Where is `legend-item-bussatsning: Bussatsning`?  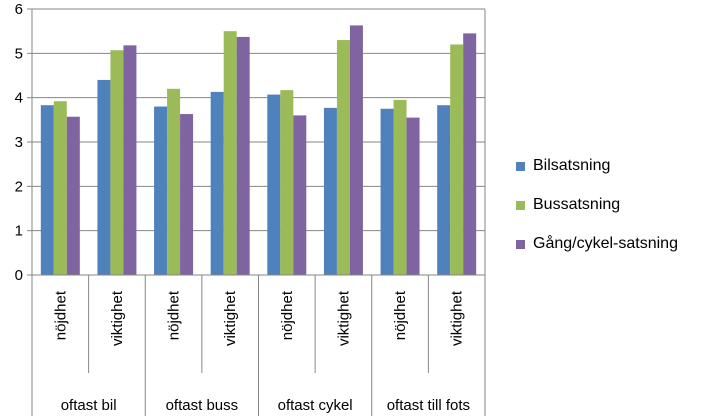
legend-item-bussatsning: Bussatsning is located at coordinates (611, 205).